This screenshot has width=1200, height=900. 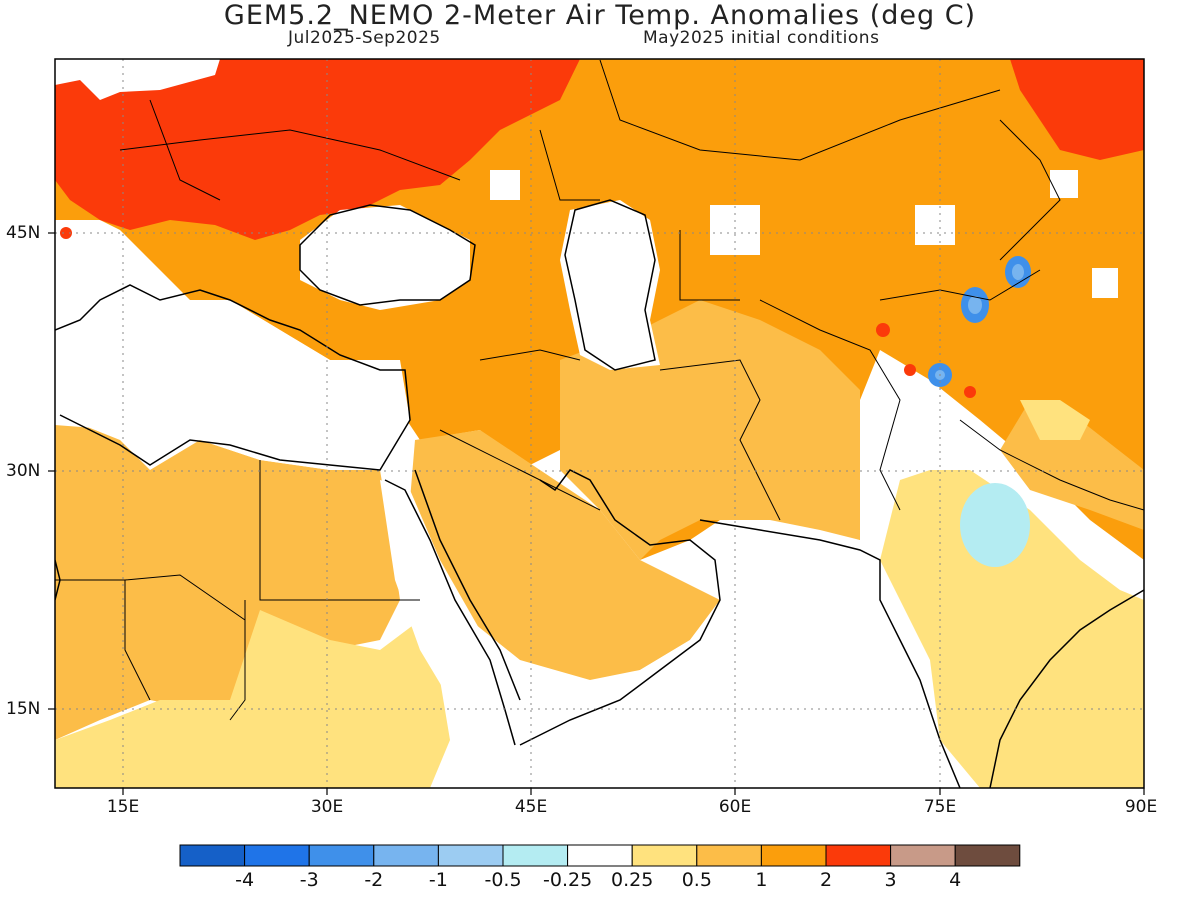 I want to click on near-zero-red-sea, so click(x=445, y=615).